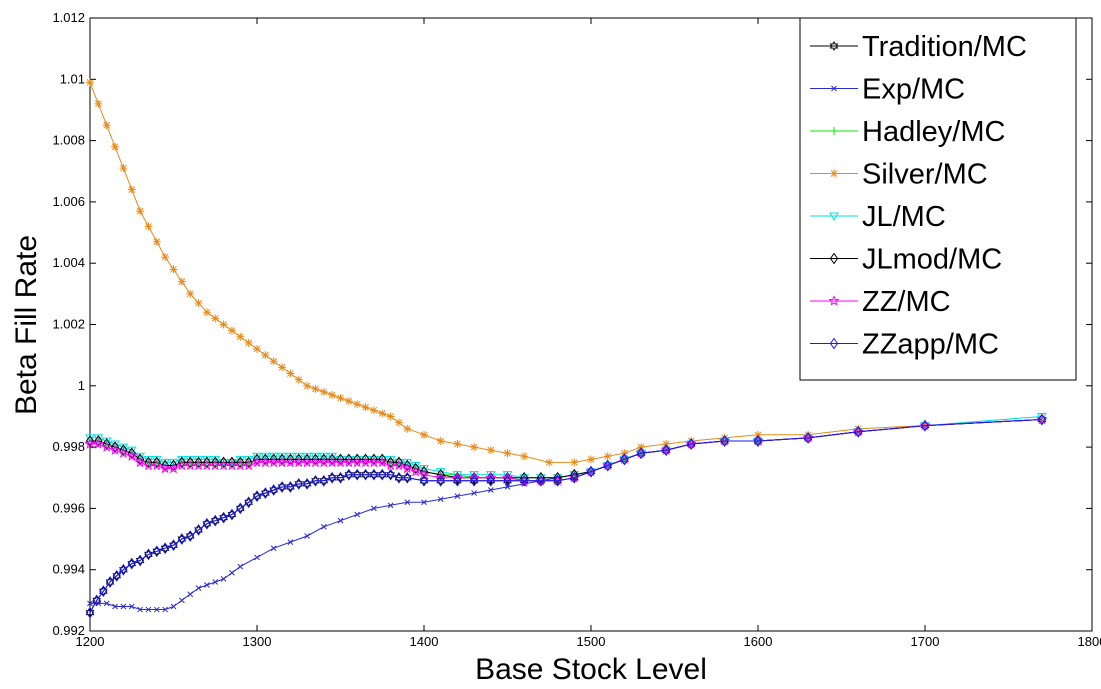 This screenshot has height=689, width=1101. What do you see at coordinates (81, 385) in the screenshot?
I see `y-tick-label: 1` at bounding box center [81, 385].